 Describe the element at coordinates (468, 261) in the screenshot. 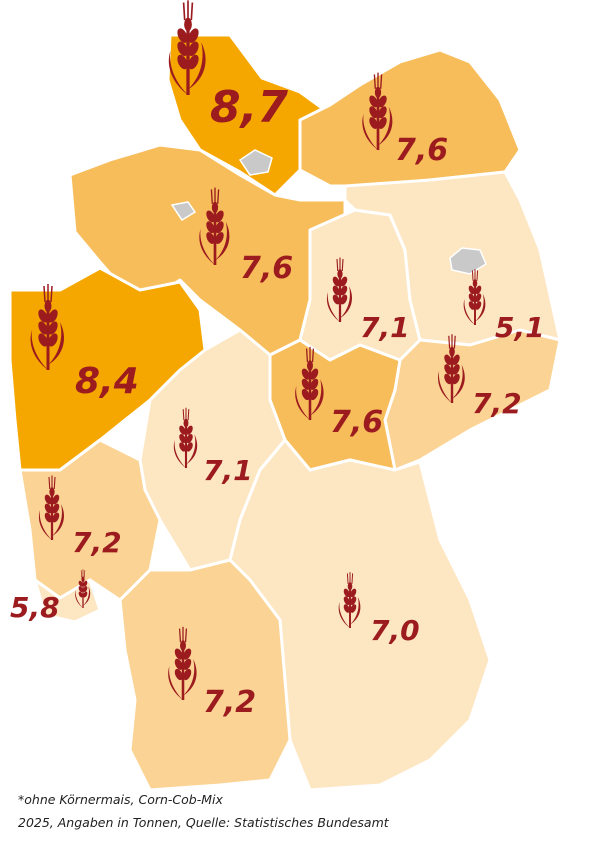

I see `city-state-berlin` at that location.